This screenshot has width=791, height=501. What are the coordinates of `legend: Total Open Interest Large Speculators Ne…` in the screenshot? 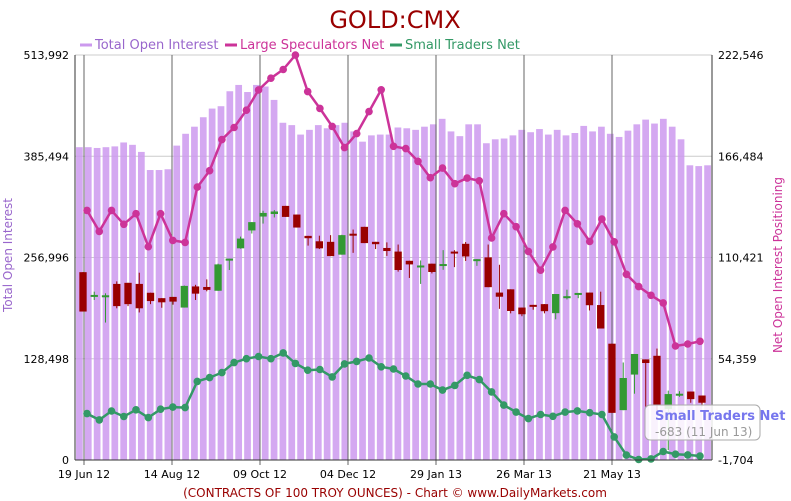 It's located at (300, 45).